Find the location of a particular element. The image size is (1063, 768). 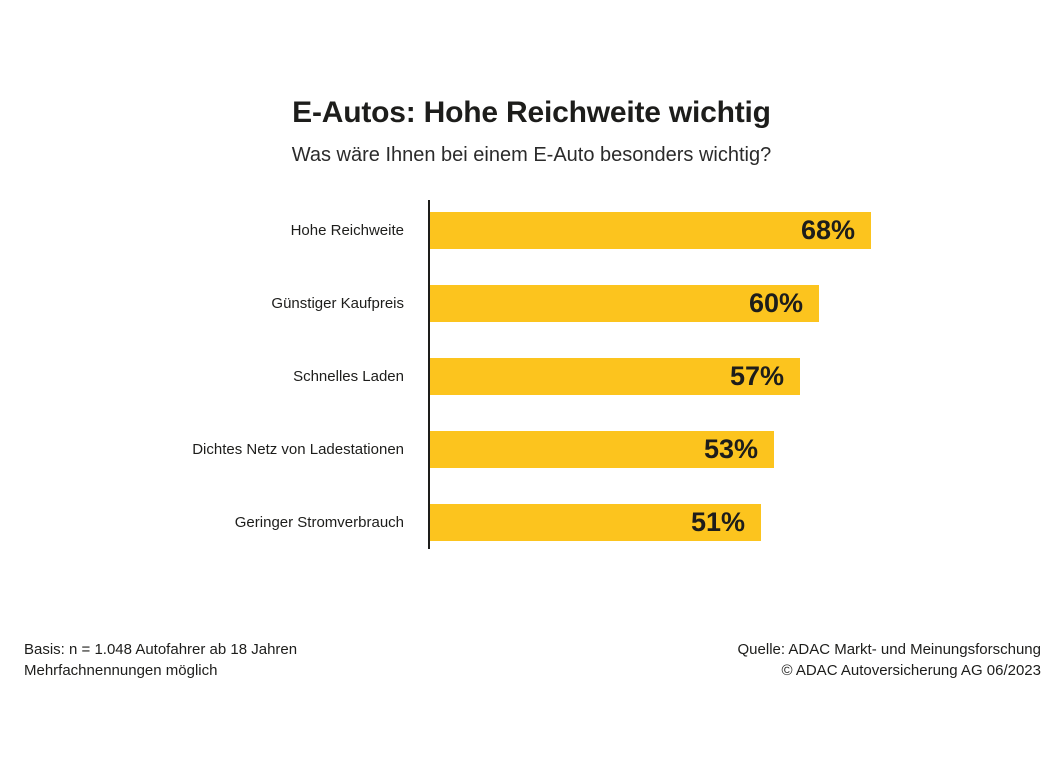

bar: 57% is located at coordinates (615, 376).